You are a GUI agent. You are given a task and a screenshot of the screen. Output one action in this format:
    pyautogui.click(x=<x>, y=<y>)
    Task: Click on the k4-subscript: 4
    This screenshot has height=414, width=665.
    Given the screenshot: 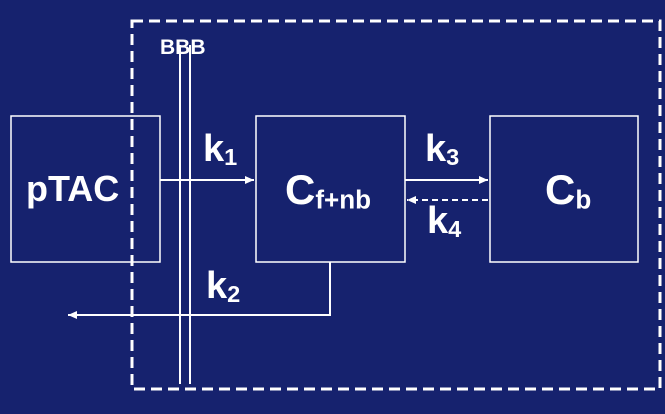 What is the action you would take?
    pyautogui.click(x=455, y=229)
    